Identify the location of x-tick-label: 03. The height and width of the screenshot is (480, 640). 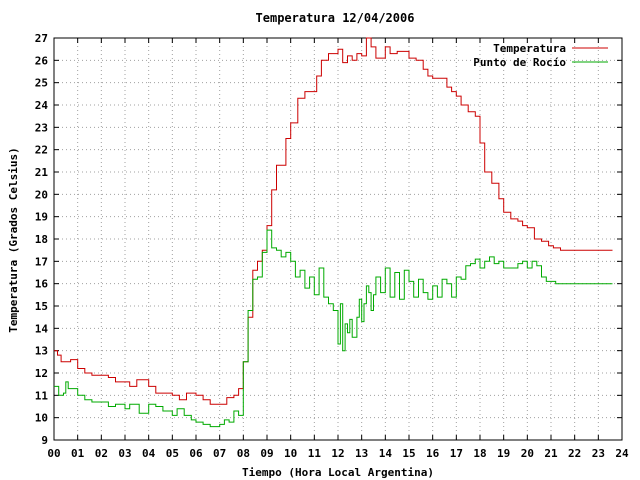
(124, 453).